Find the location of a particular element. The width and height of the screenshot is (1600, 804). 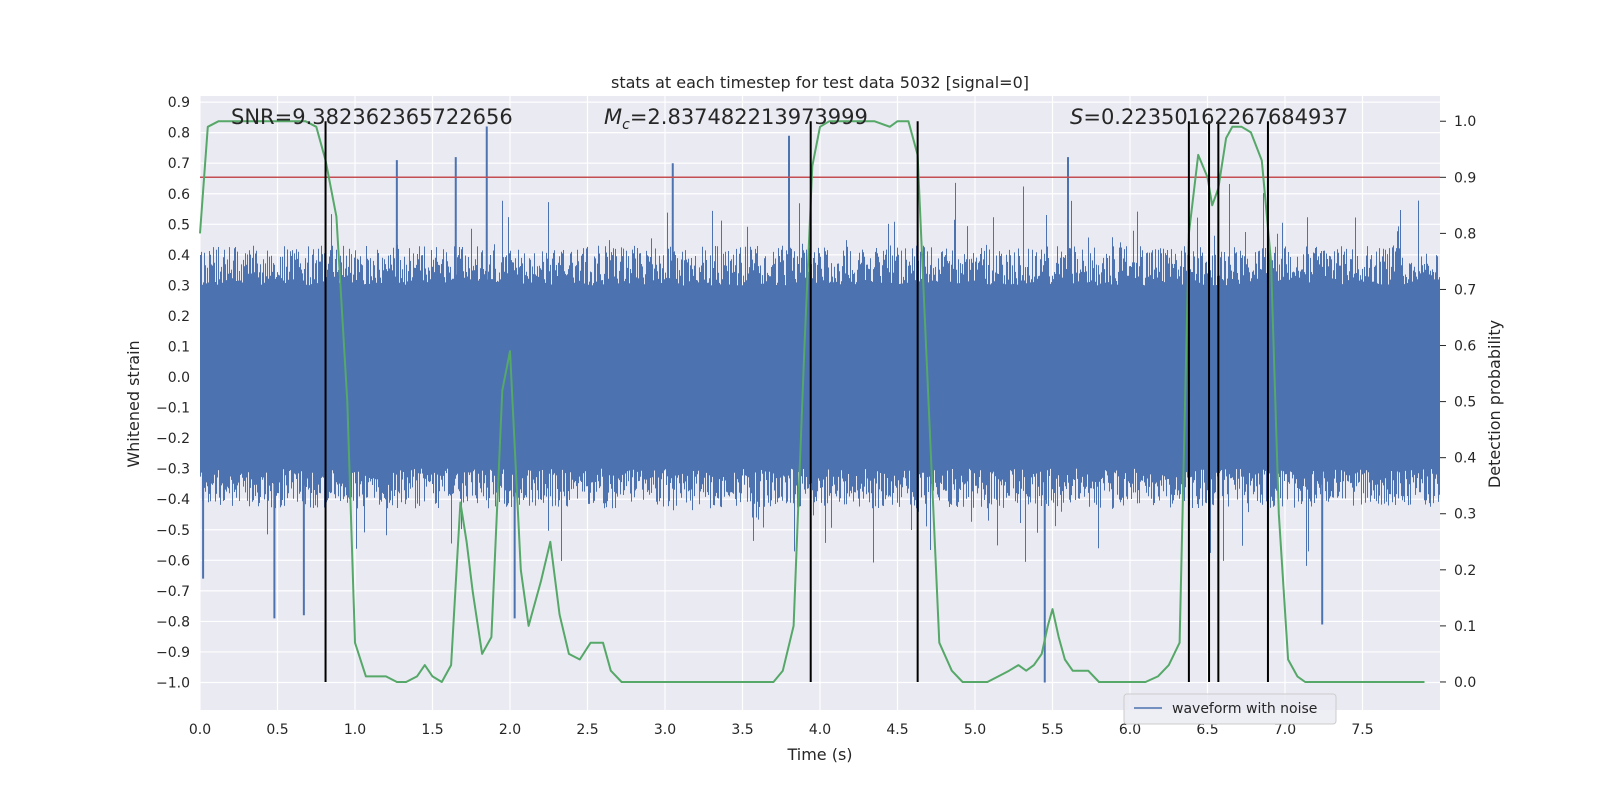

mc-value: =2.837482213973999 is located at coordinates (749, 117).